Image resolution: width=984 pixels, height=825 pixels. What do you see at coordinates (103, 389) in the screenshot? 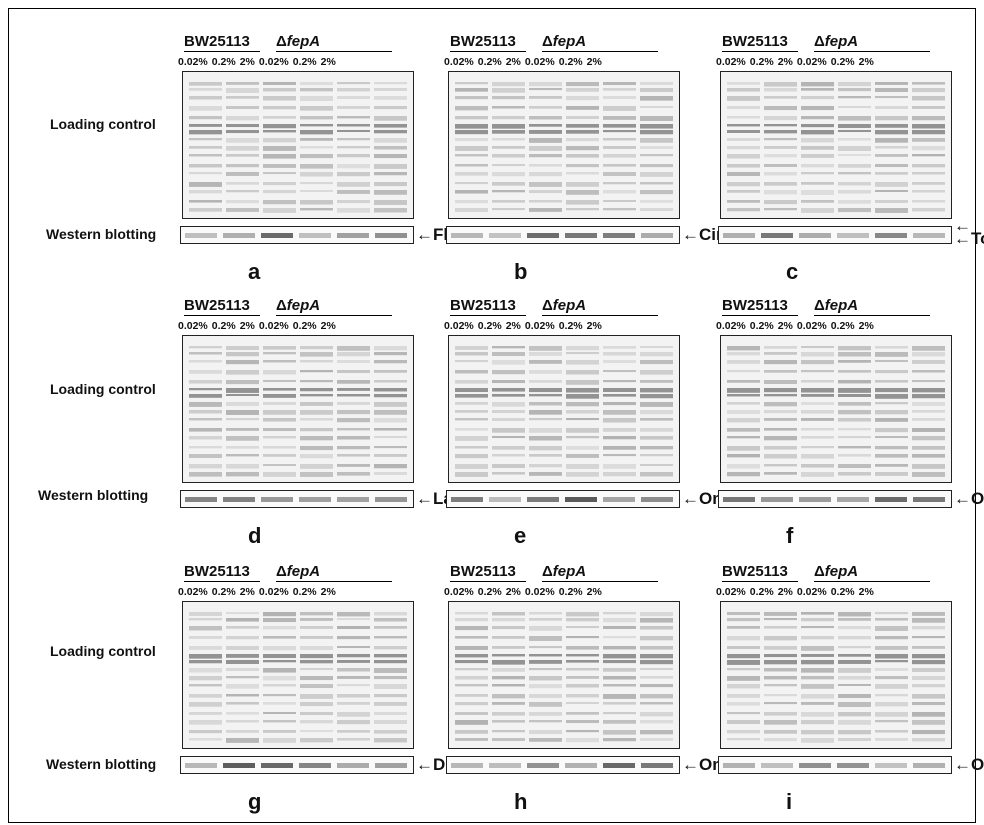
I see `row-label-loading-control-2: Loading control` at bounding box center [103, 389].